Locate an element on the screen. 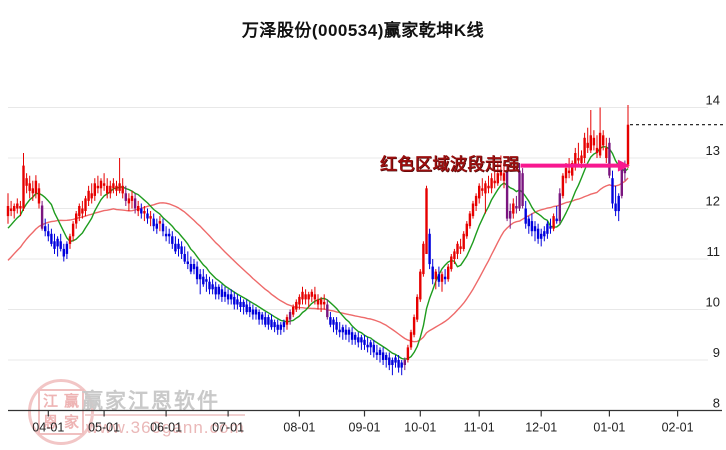 The image size is (726, 450). x-axis-label: 08-01 is located at coordinates (299, 428).